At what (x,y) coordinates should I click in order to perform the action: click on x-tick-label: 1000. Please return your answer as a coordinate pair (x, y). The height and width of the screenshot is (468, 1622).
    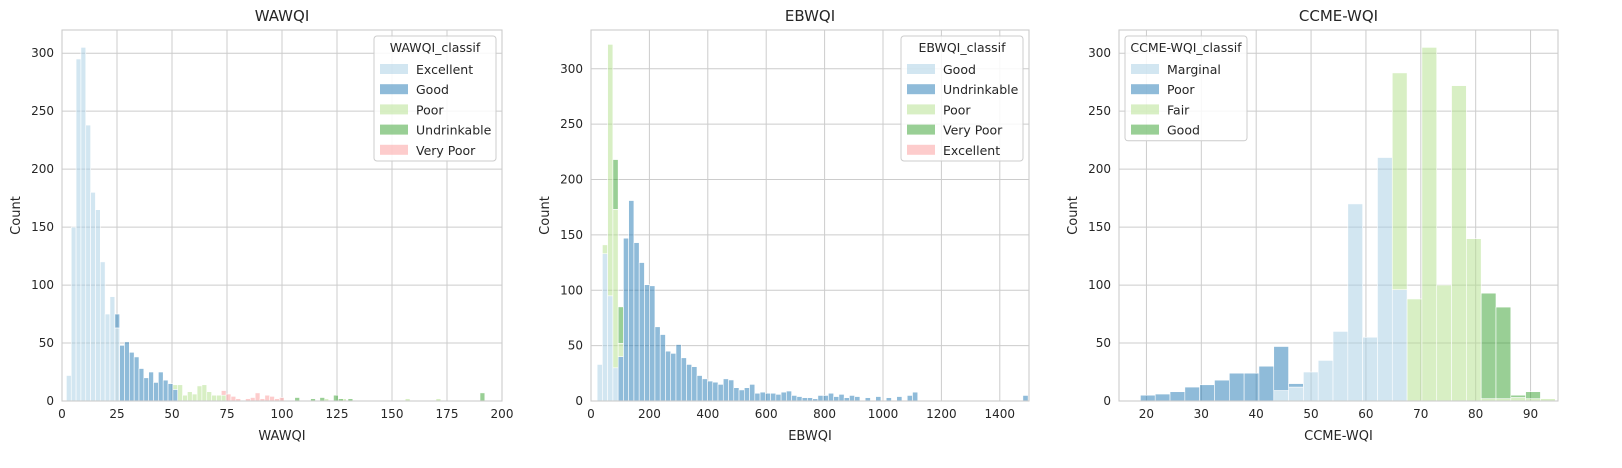
    Looking at the image, I should click on (883, 414).